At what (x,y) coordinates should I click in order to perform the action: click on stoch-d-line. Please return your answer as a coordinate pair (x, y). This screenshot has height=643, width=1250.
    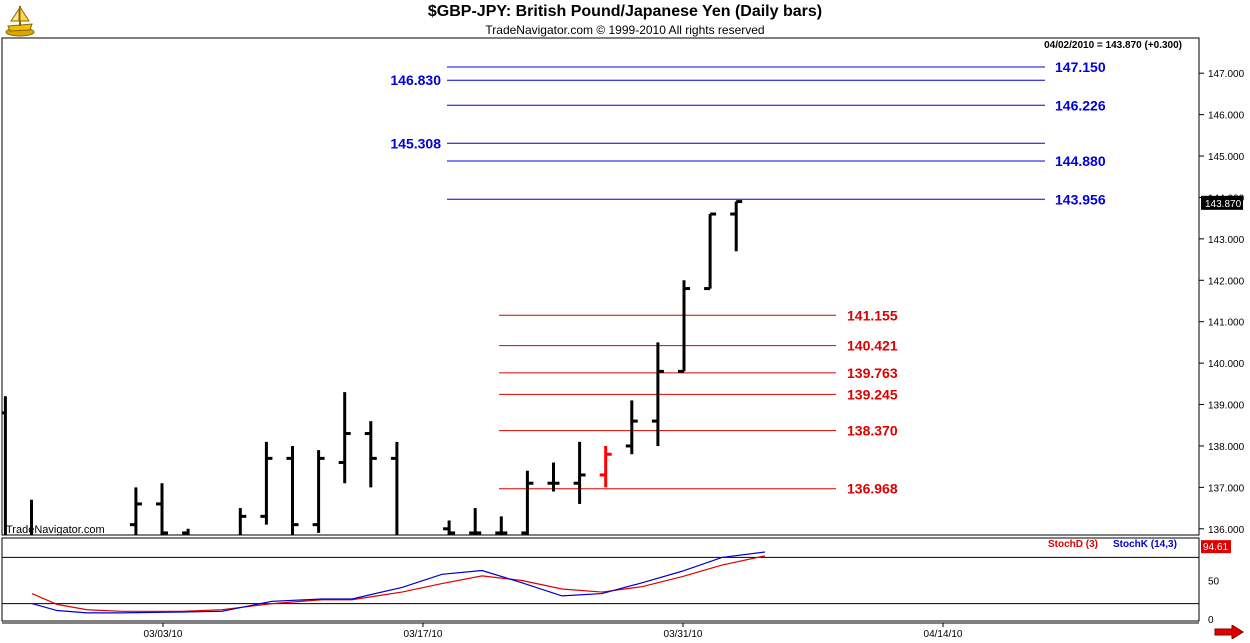
    Looking at the image, I should click on (398, 583).